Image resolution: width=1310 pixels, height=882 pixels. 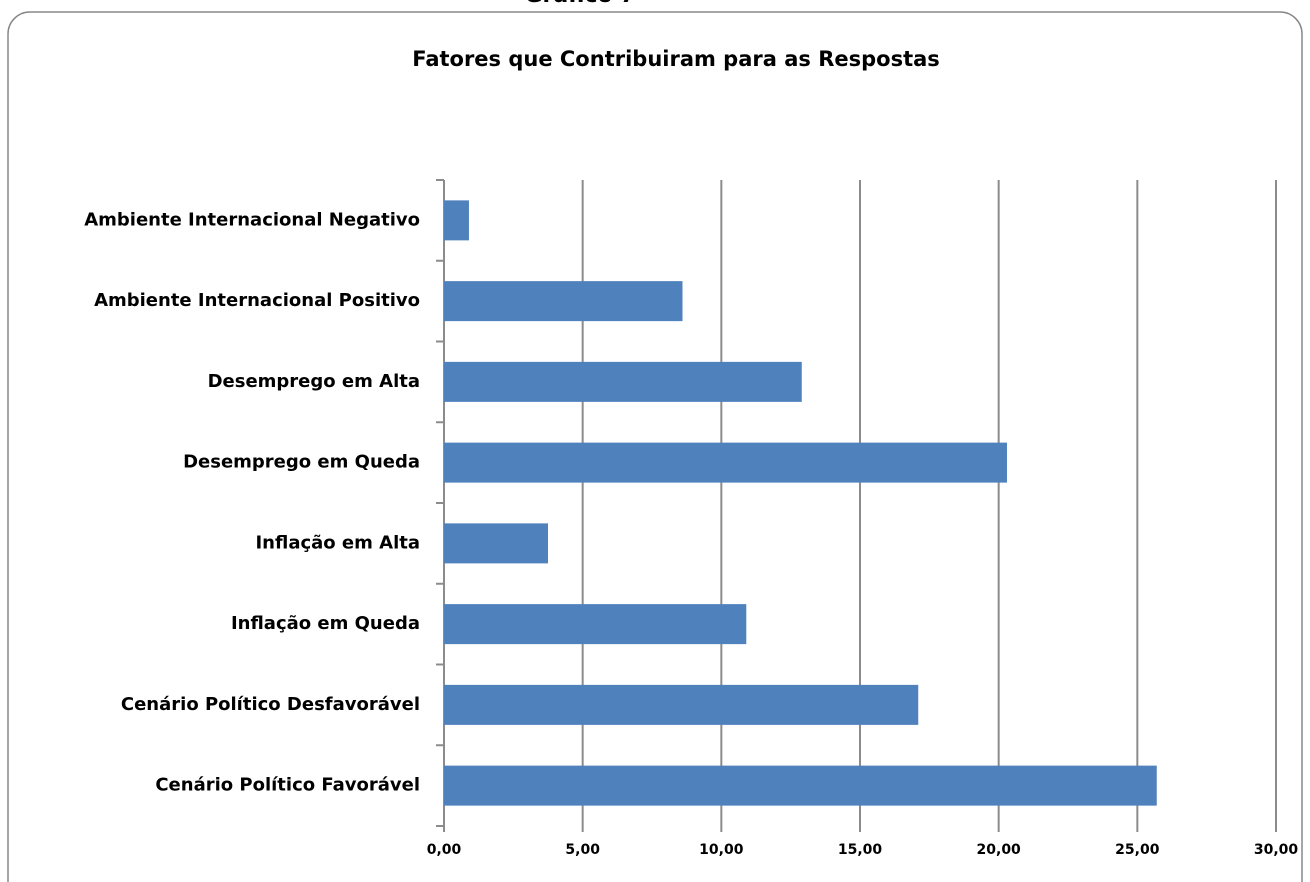 What do you see at coordinates (1137, 850) in the screenshot?
I see `x-tick-label: 25,00` at bounding box center [1137, 850].